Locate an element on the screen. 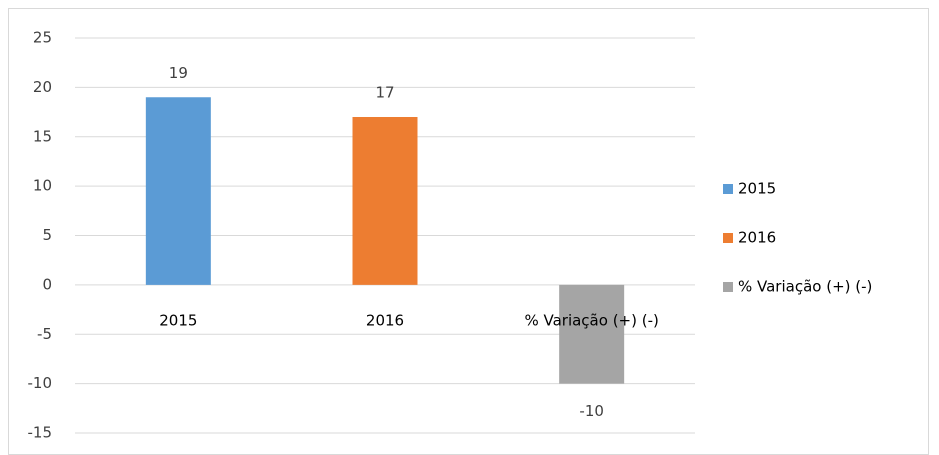  y-tick-label: 20 is located at coordinates (42, 87).